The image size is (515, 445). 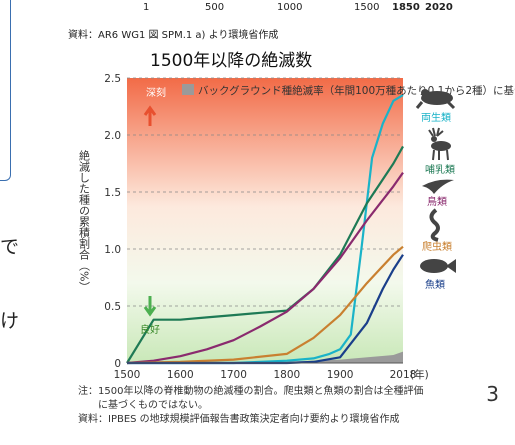 I want to click on label-mammals: 哺乳類, so click(x=440, y=169).